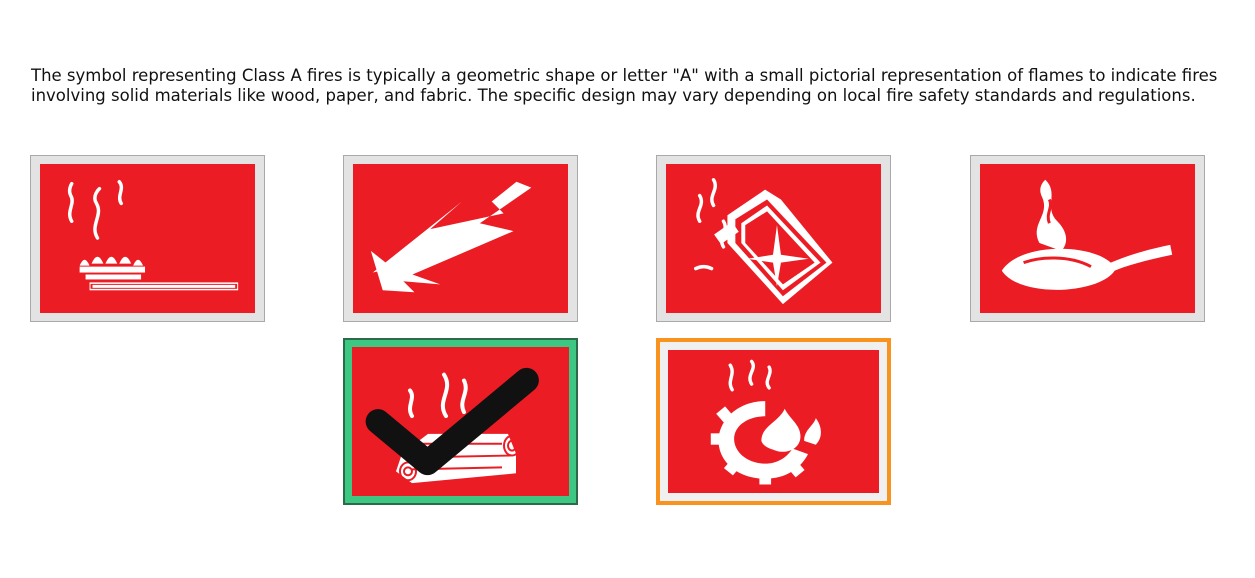  Describe the element at coordinates (452, 421) in the screenshot. I see `check-icon` at that location.